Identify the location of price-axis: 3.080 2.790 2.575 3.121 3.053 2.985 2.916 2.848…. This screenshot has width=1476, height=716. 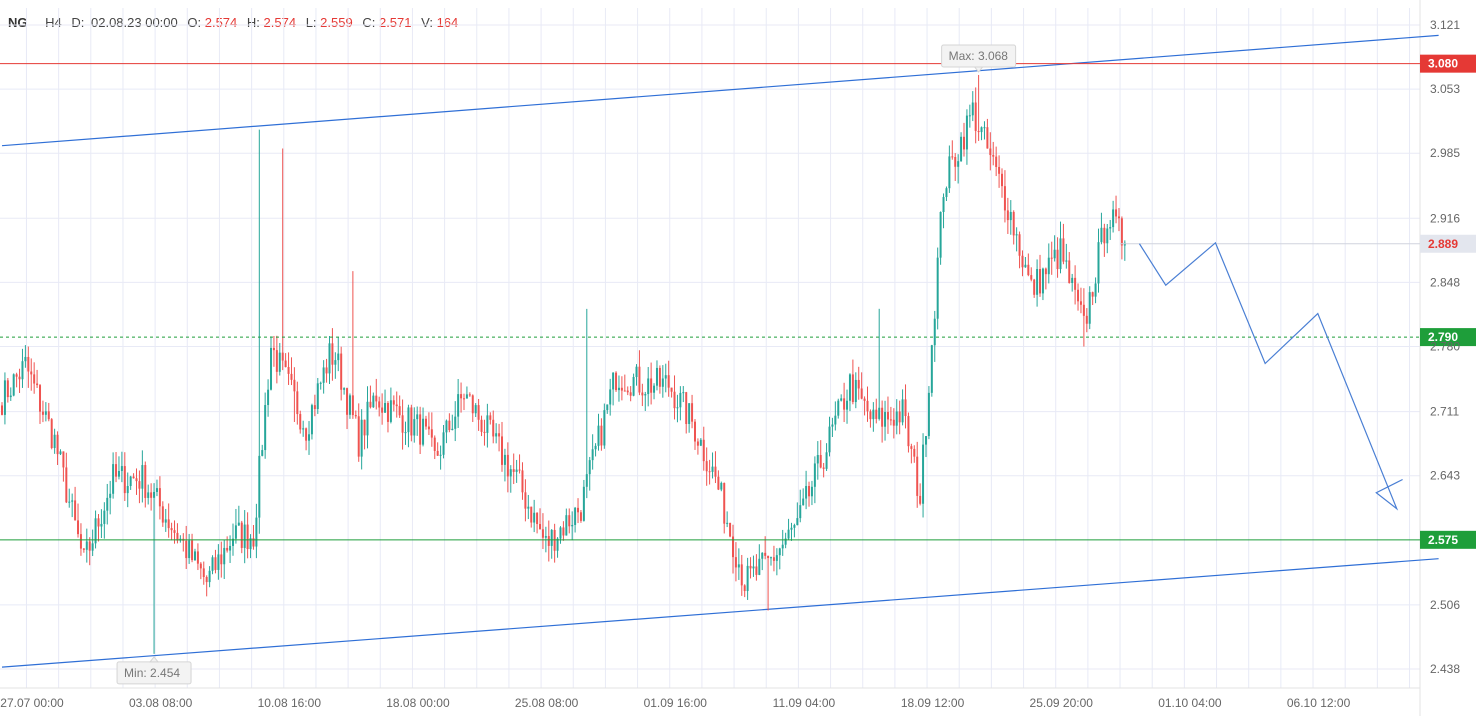
(1448, 347).